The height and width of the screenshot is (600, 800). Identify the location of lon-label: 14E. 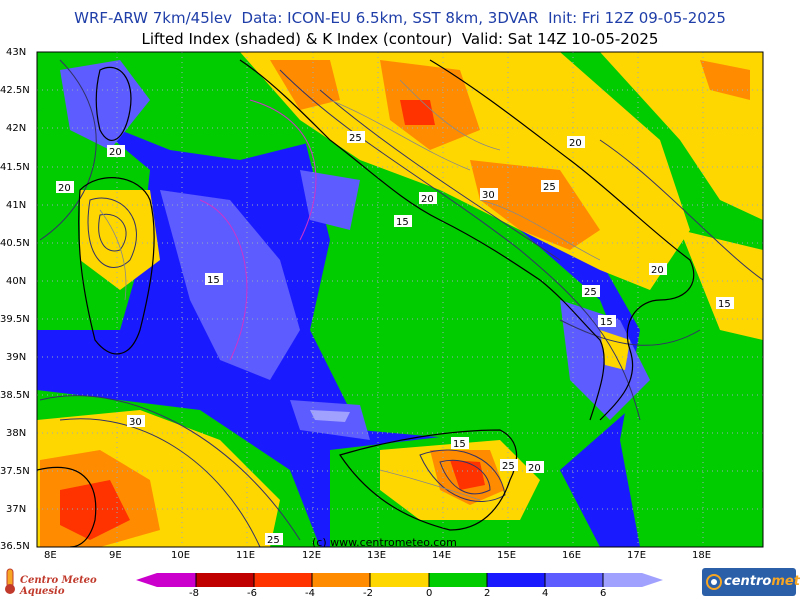
(442, 555).